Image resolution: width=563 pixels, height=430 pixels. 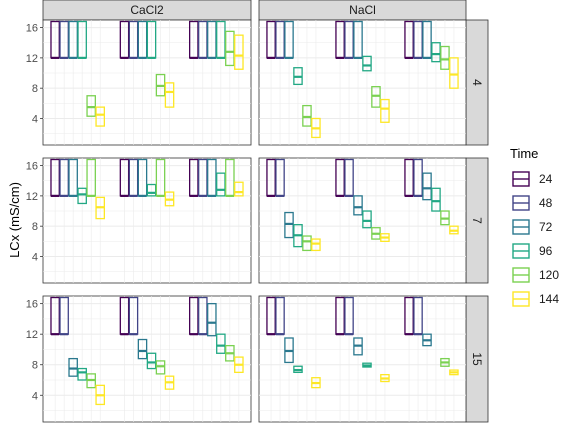 I want to click on box-CaCl2-15-g3-t72, so click(x=212, y=319).